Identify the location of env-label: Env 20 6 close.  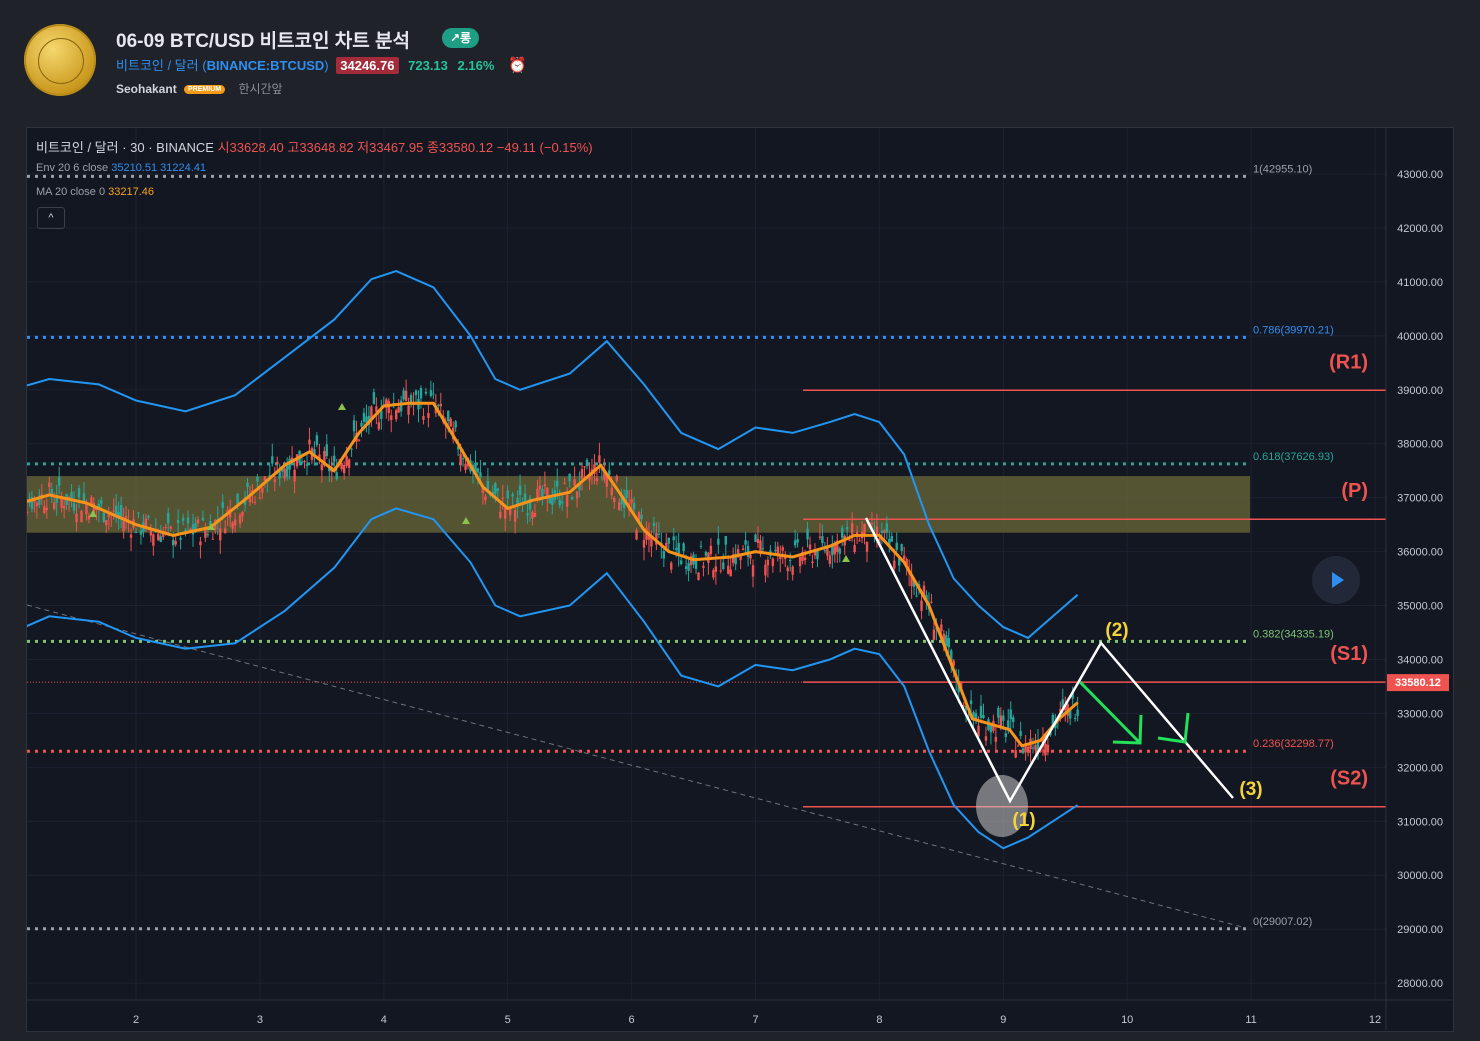
(72, 168).